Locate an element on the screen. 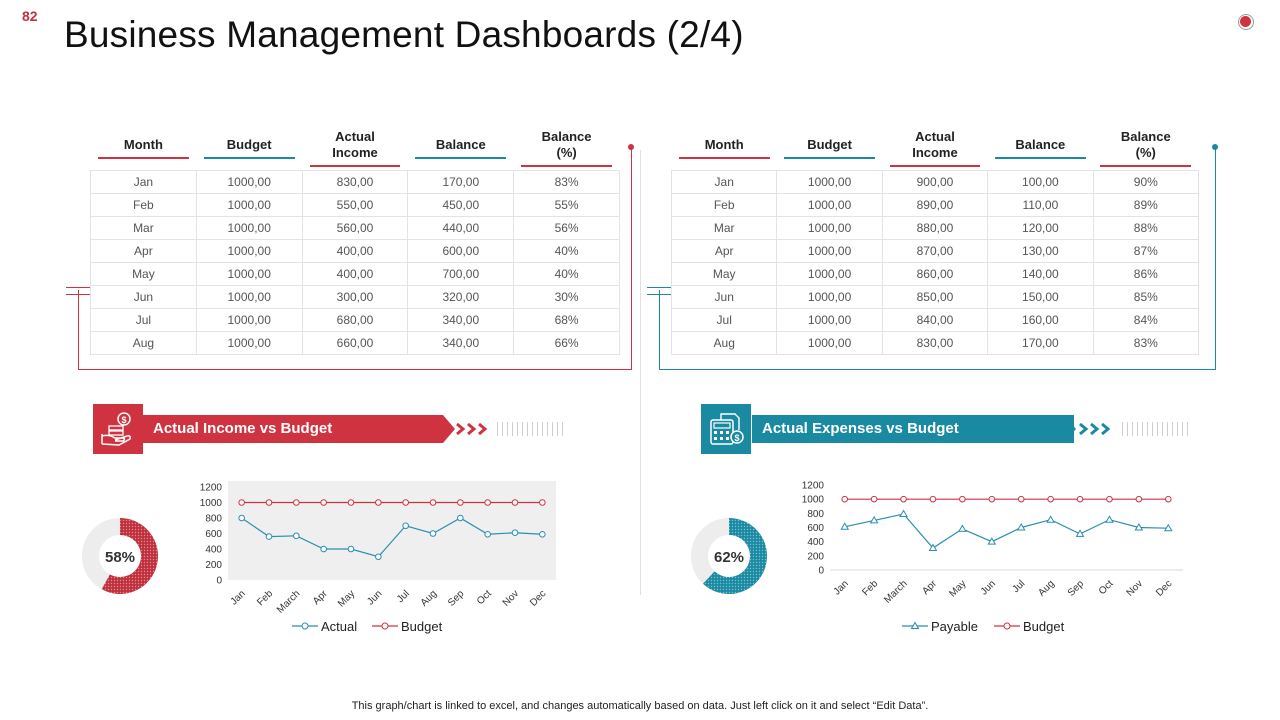 The width and height of the screenshot is (1280, 720). right-table-cell: 90% is located at coordinates (1146, 182).